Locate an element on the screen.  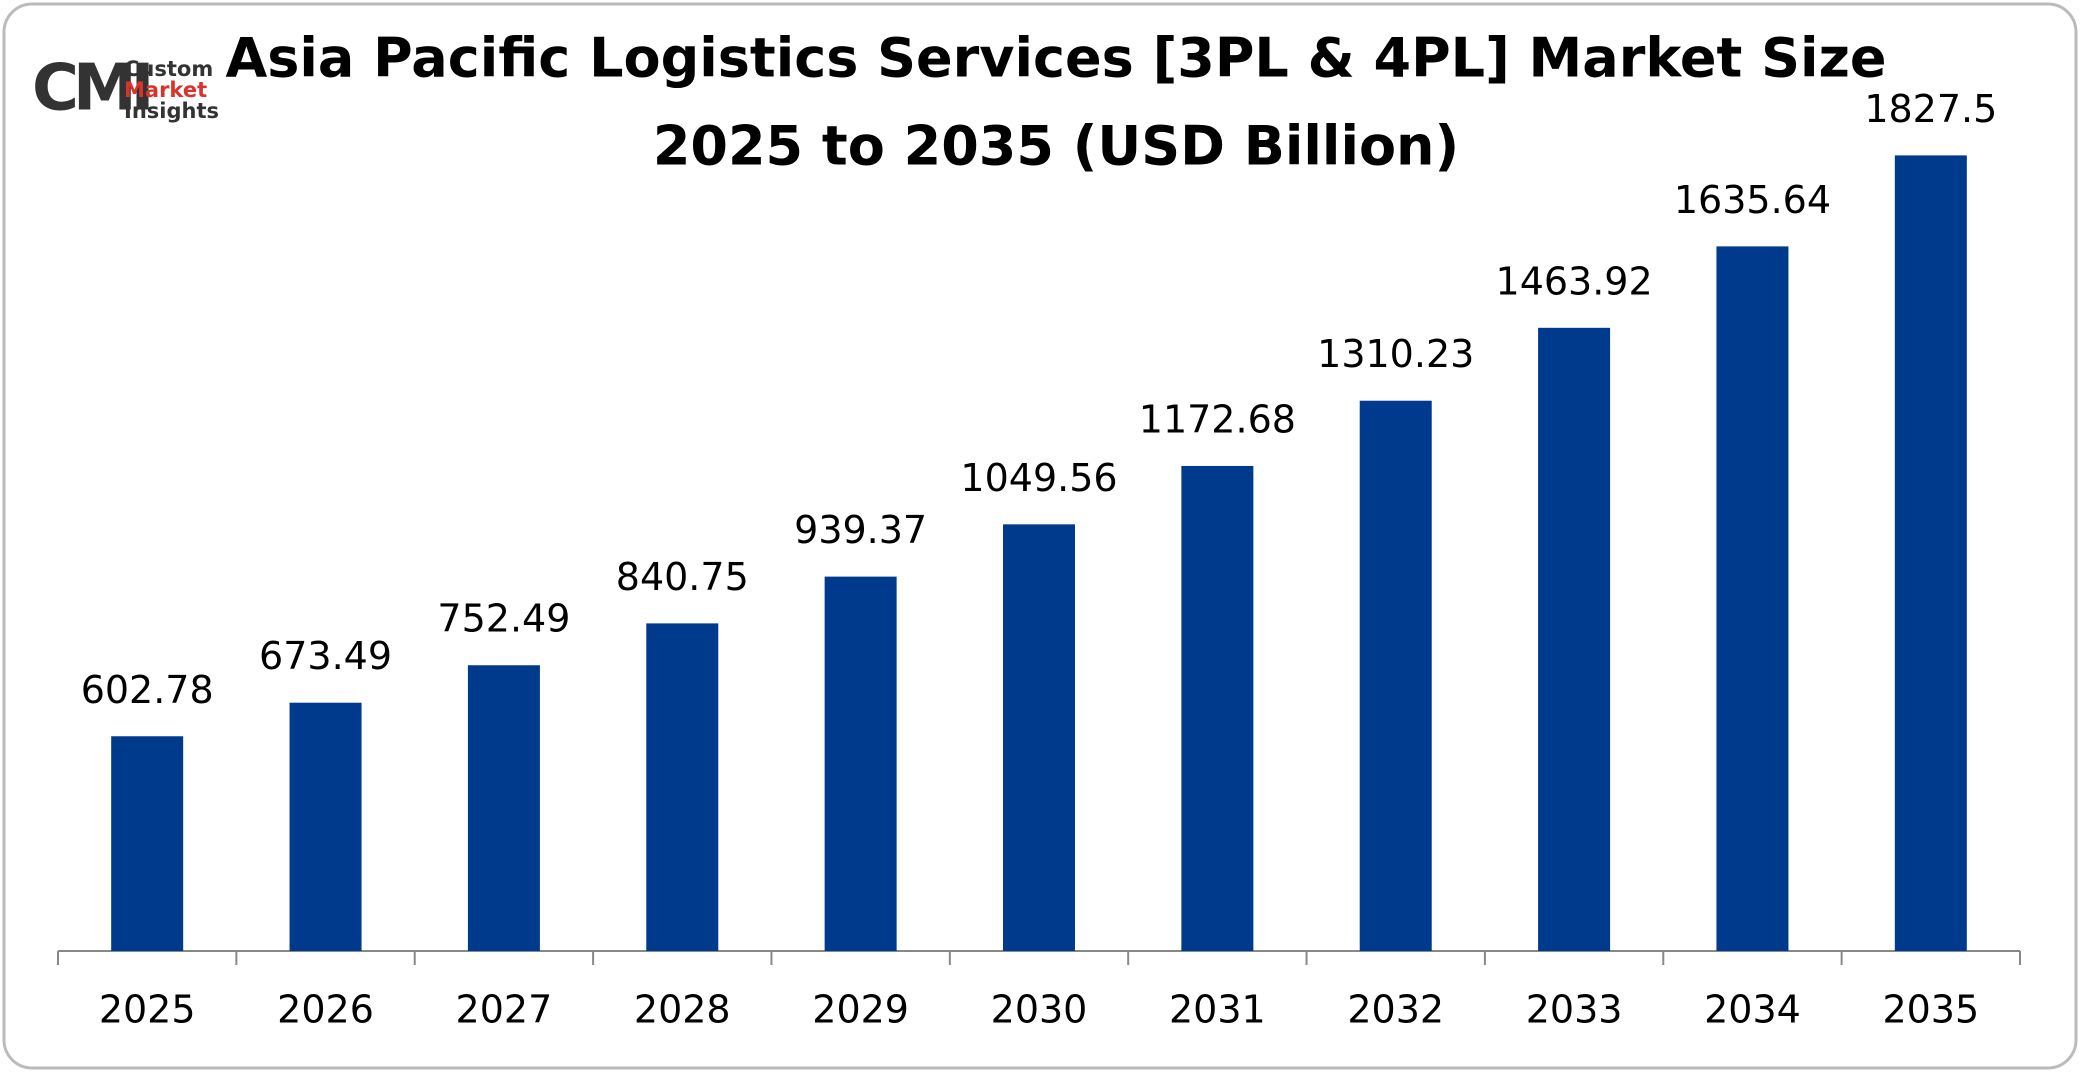
logo: CMI Custom Market Insights is located at coordinates (125, 89).